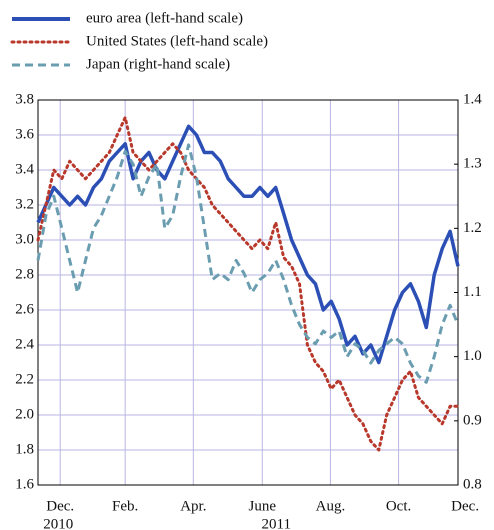  What do you see at coordinates (193, 506) in the screenshot?
I see `x-tick-label: Apr.` at bounding box center [193, 506].